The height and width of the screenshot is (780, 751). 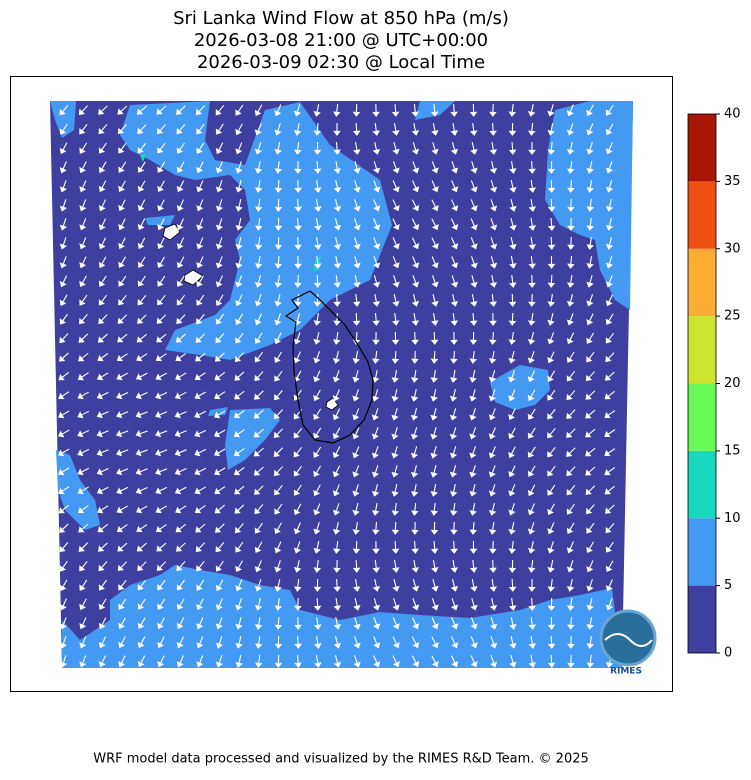 What do you see at coordinates (732, 316) in the screenshot?
I see `colorbar-tick-label: 25` at bounding box center [732, 316].